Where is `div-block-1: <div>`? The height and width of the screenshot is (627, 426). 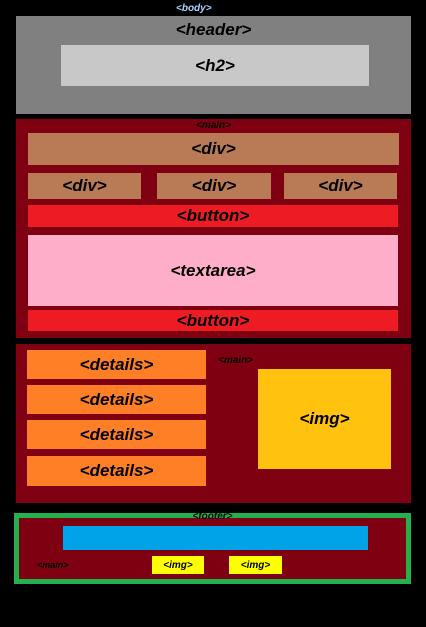 div-block-1: <div> is located at coordinates (84, 186).